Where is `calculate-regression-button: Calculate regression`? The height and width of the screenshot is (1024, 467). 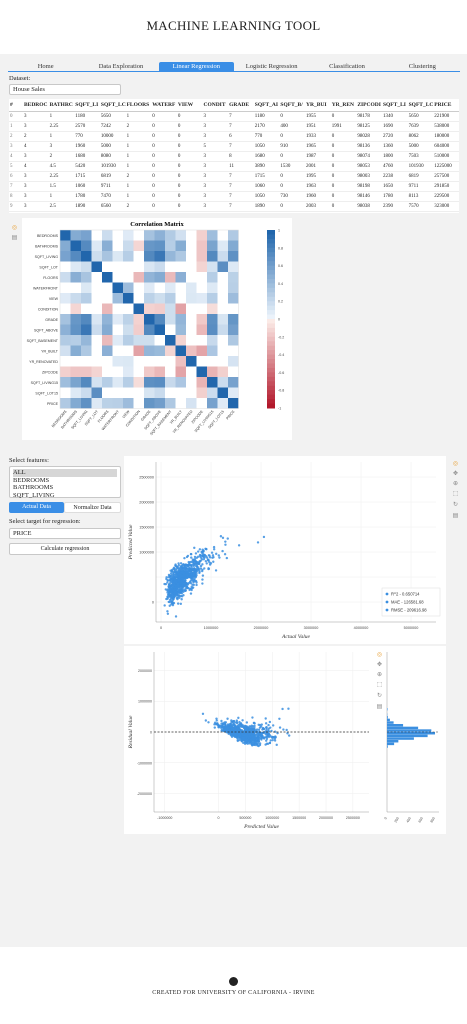
calculate-regression-button: Calculate regression is located at coordinates (65, 549).